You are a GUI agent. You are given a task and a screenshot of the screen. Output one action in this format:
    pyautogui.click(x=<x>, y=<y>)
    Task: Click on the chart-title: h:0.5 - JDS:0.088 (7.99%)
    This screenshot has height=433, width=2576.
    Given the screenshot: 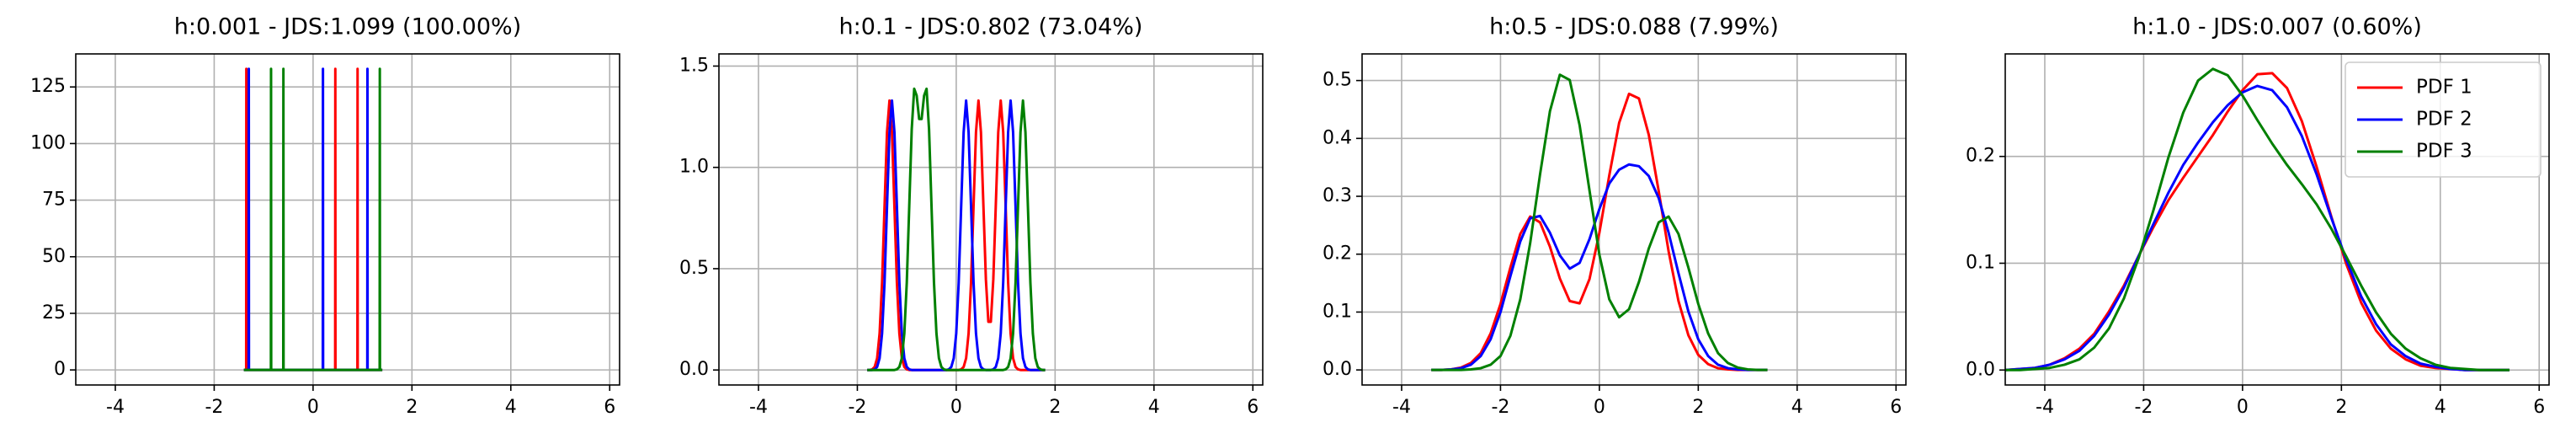 What is the action you would take?
    pyautogui.click(x=1634, y=27)
    